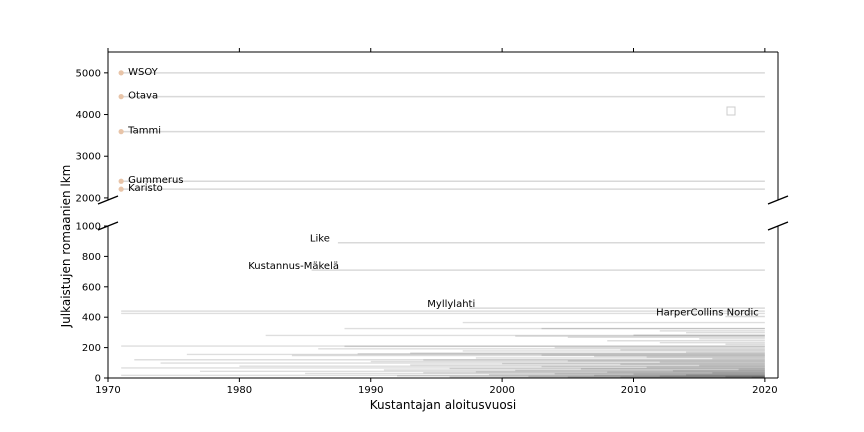 The height and width of the screenshot is (432, 864). Describe the element at coordinates (443, 213) in the screenshot. I see `axis-break-marks` at that location.